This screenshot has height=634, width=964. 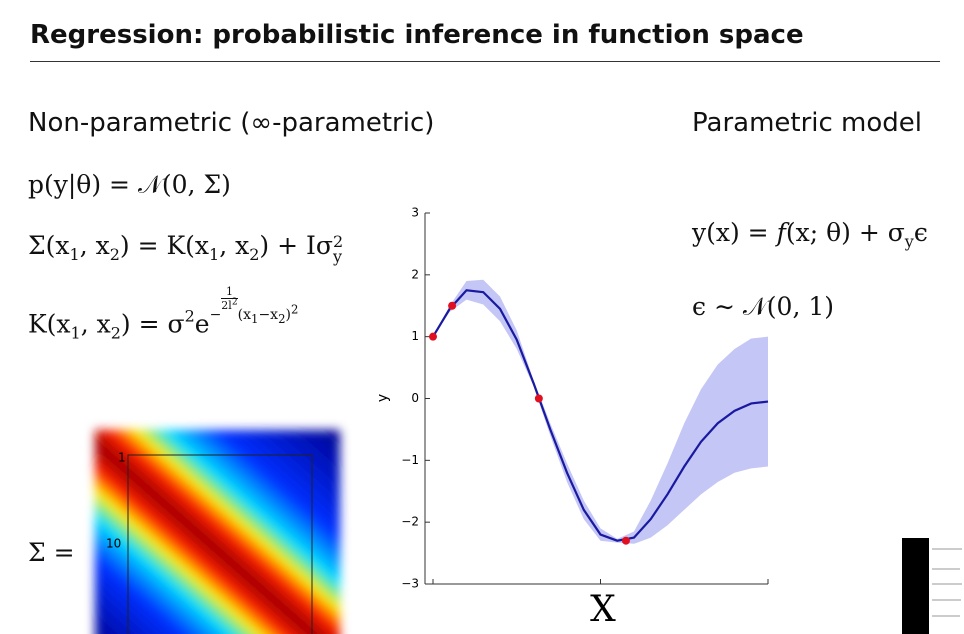 What do you see at coordinates (845, 232) in the screenshot?
I see `eq-part: (x; θ) + σ` at bounding box center [845, 232].